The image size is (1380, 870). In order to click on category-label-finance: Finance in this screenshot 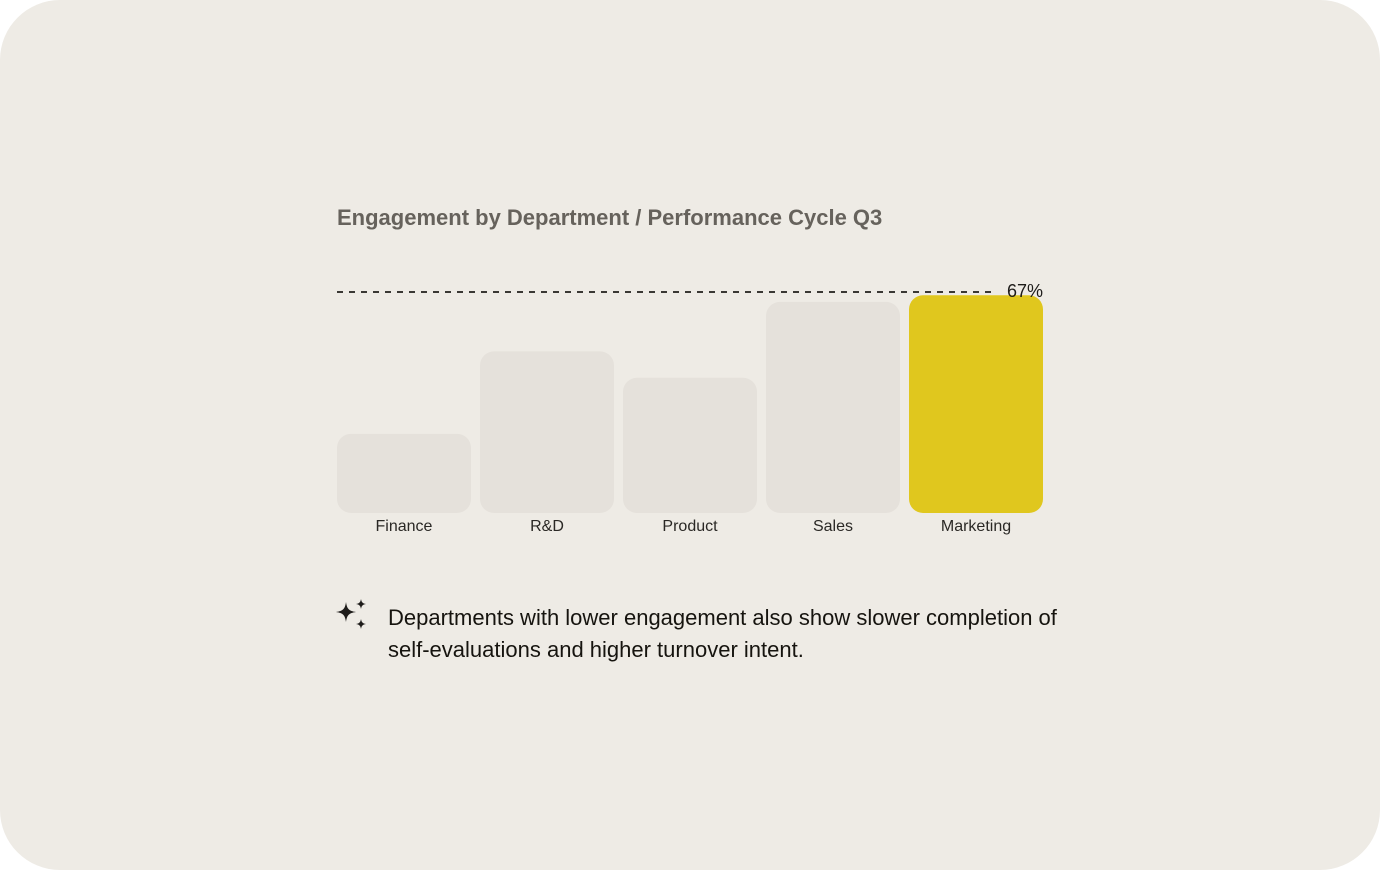, I will do `click(404, 526)`.